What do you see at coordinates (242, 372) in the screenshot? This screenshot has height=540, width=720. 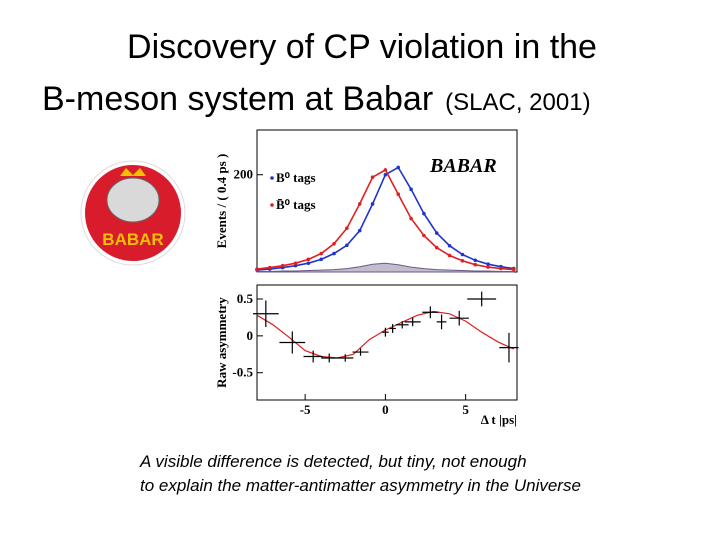 I see `y-tick-label: -0.5` at bounding box center [242, 372].